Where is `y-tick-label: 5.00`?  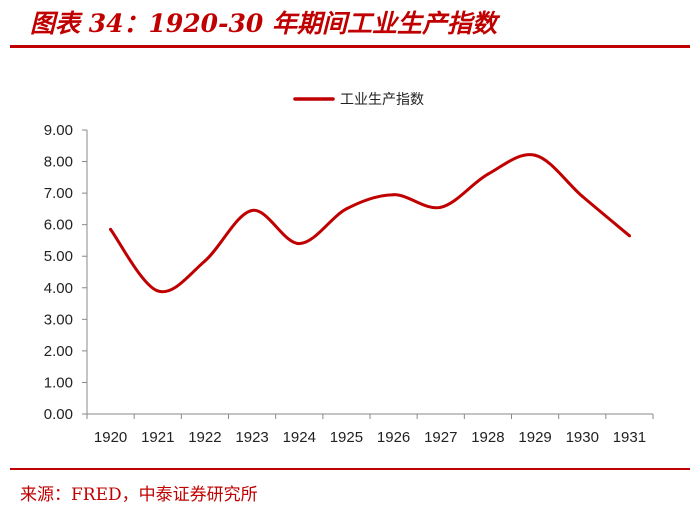 y-tick-label: 5.00 is located at coordinates (58, 256).